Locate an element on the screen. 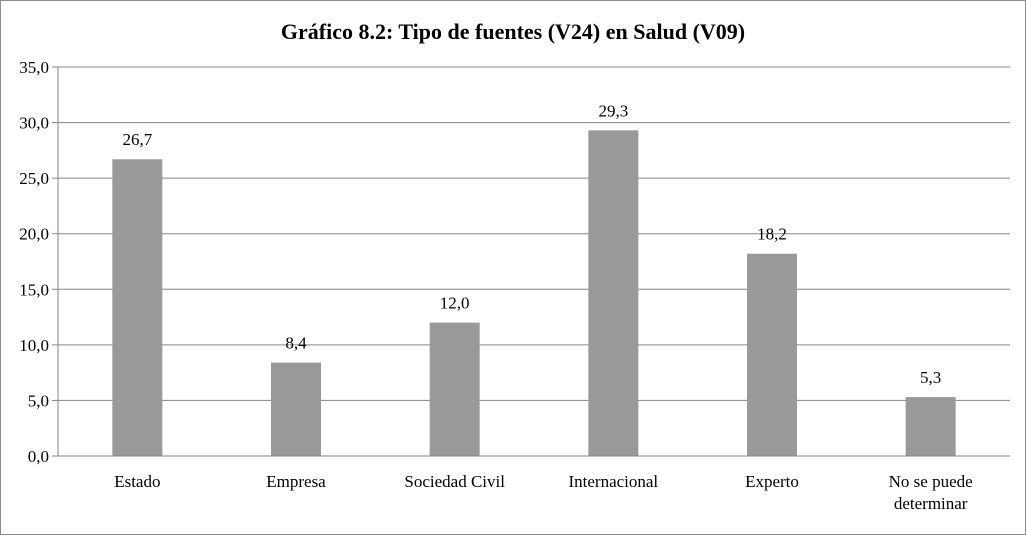 Image resolution: width=1026 pixels, height=535 pixels. data-label: 8,4 is located at coordinates (296, 343).